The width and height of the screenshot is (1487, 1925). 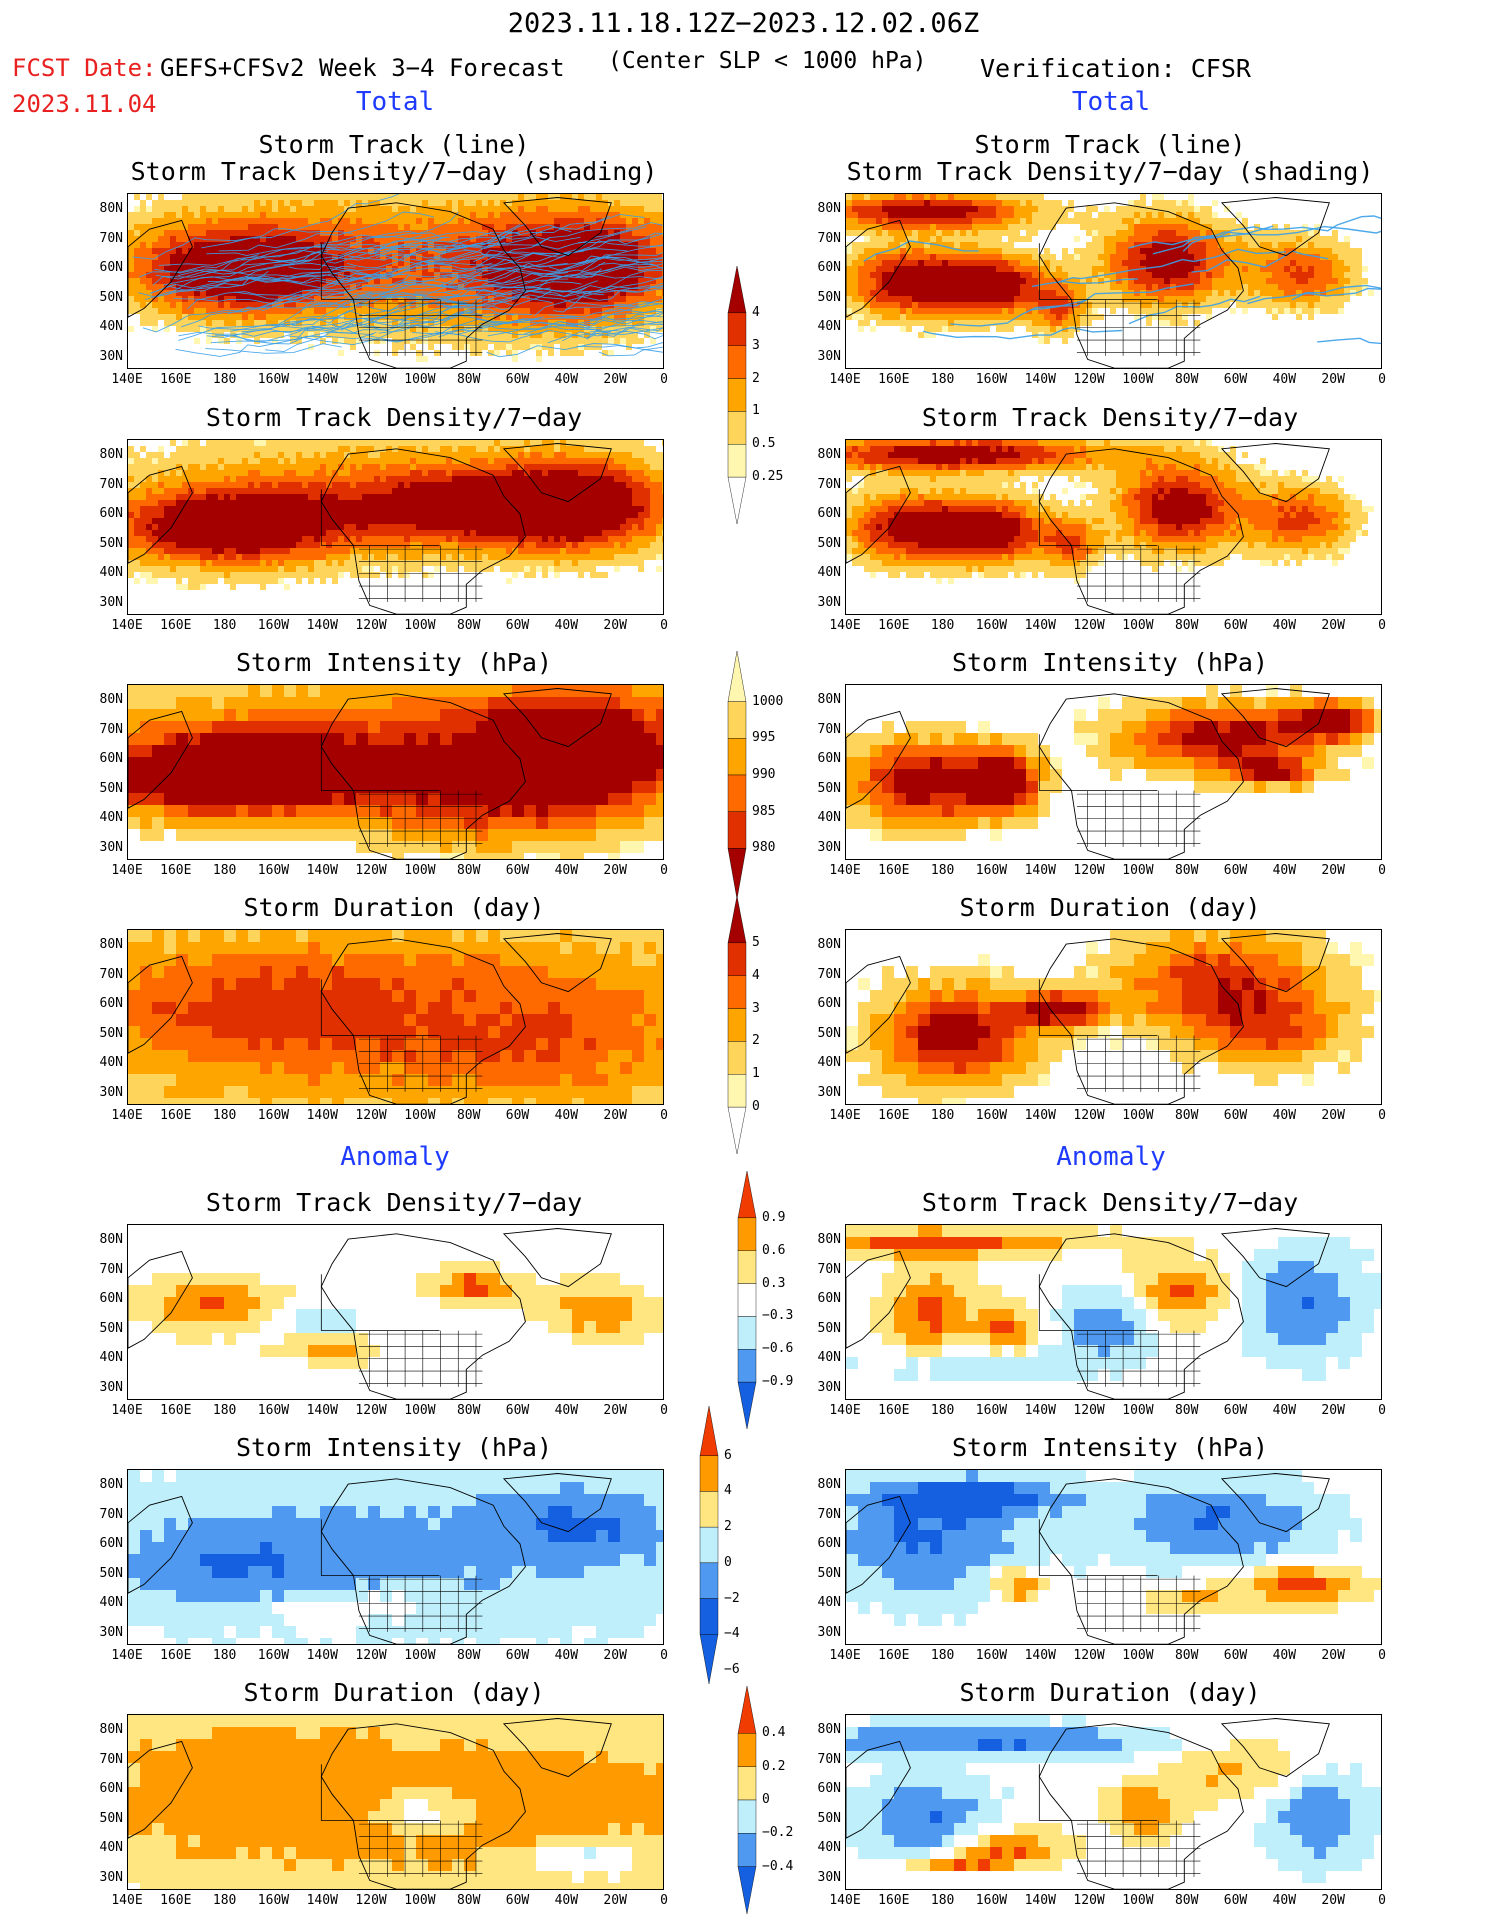 What do you see at coordinates (774, 1766) in the screenshot?
I see `colorbar-label: 0.2` at bounding box center [774, 1766].